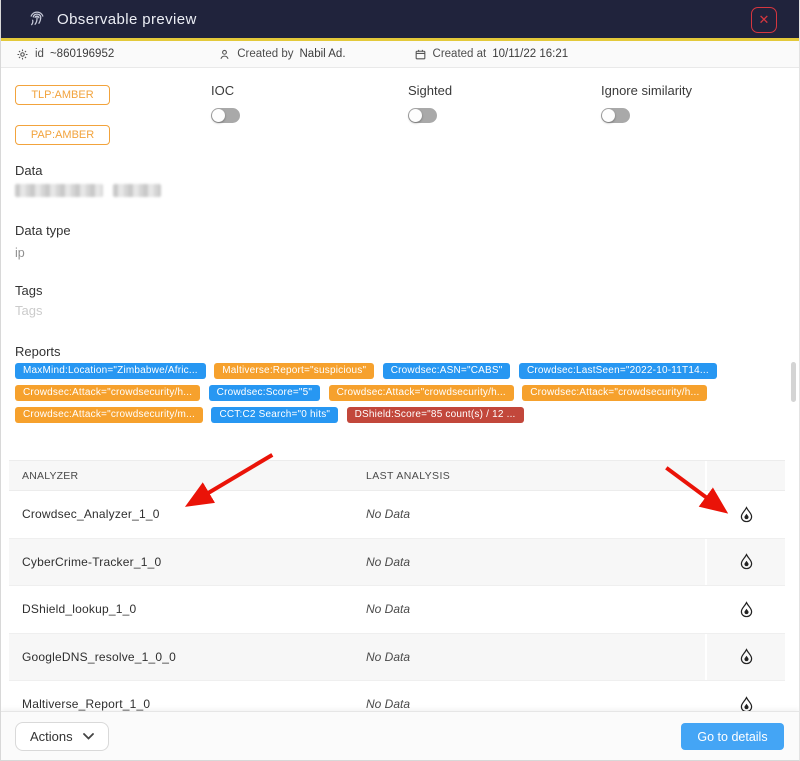 Image resolution: width=800 pixels, height=761 pixels. Describe the element at coordinates (322, 54) in the screenshot. I see `created-by-value: Nabil Ad.` at that location.